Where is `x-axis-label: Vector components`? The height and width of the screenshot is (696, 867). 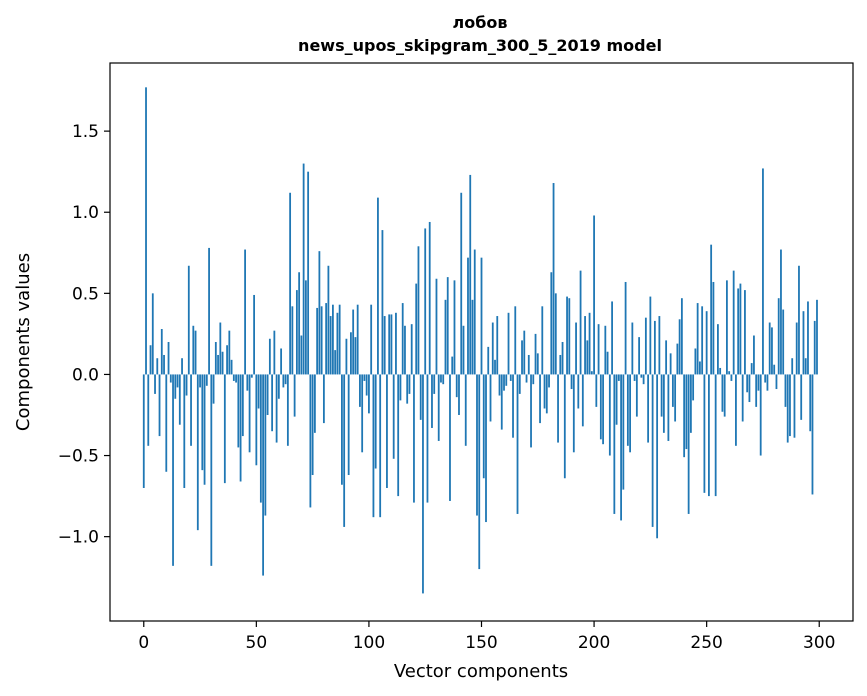
x-axis-label: Vector components is located at coordinates (481, 671).